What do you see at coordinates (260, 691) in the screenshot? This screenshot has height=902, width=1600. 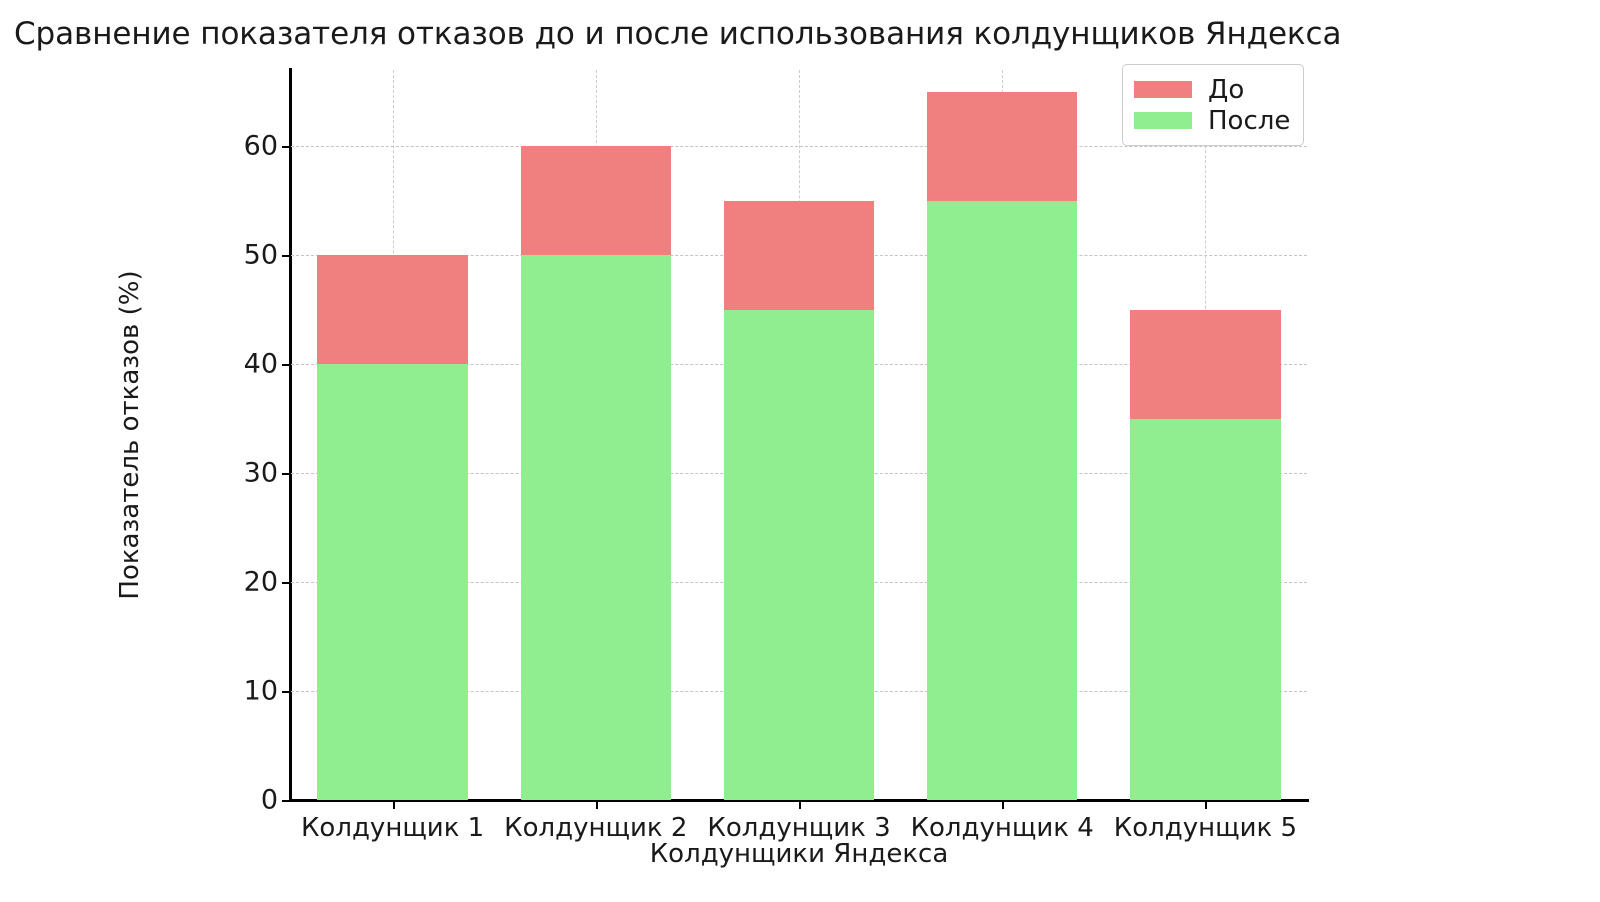 I see `y-tick-label: 10` at bounding box center [260, 691].